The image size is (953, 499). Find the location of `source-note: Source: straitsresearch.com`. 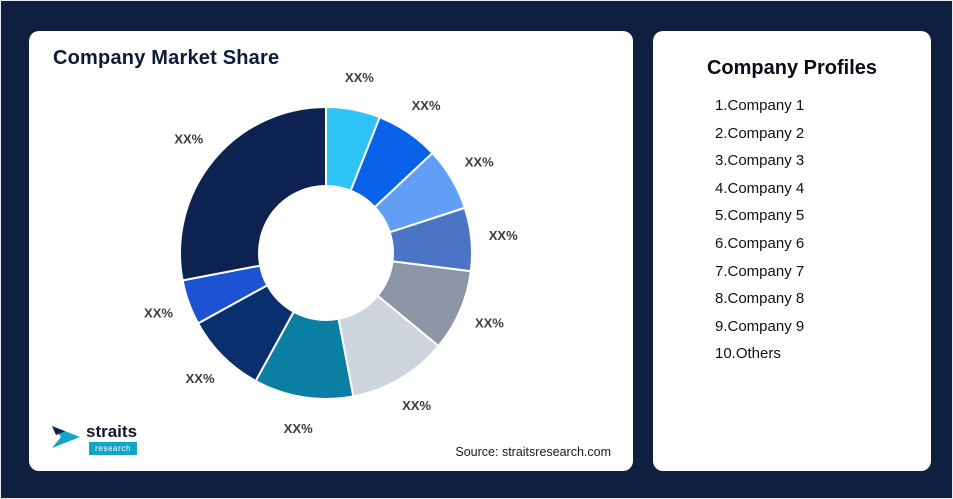

source-note: Source: straitsresearch.com is located at coordinates (533, 452).